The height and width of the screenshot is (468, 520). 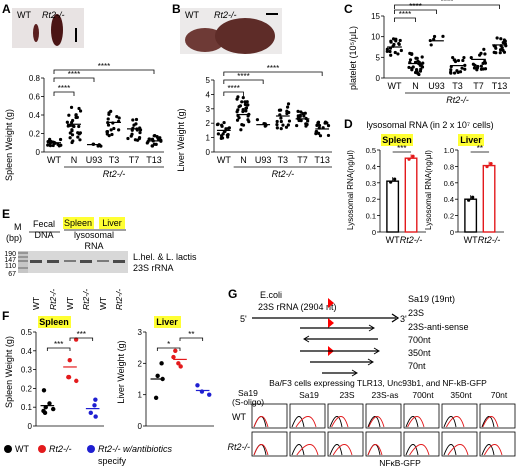 I want to click on e-note2: 23S rRNA, so click(x=153, y=268).